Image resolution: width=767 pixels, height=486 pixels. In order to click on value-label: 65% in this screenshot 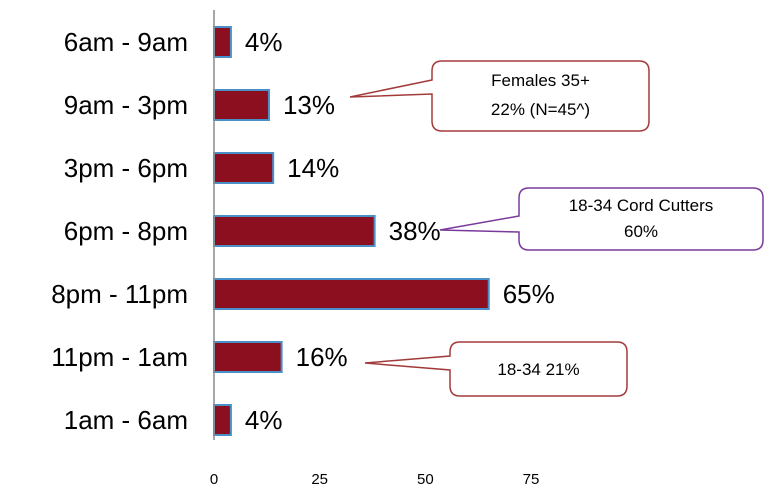, I will do `click(529, 294)`.